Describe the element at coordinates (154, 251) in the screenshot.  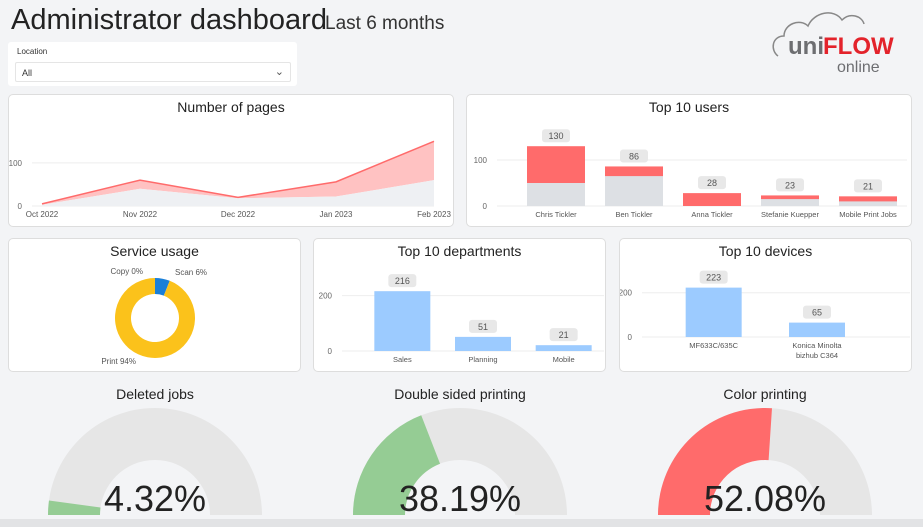
I see `card-title: Service usage` at that location.